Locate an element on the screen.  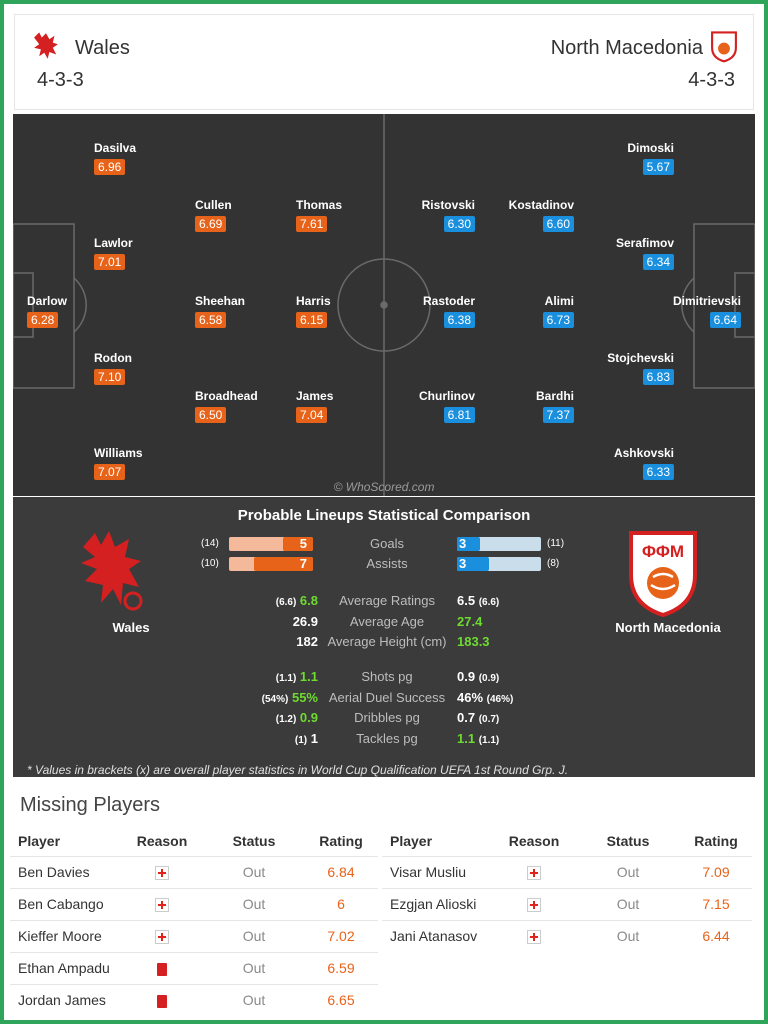
player-name: Jani Atanasov is located at coordinates (437, 935).